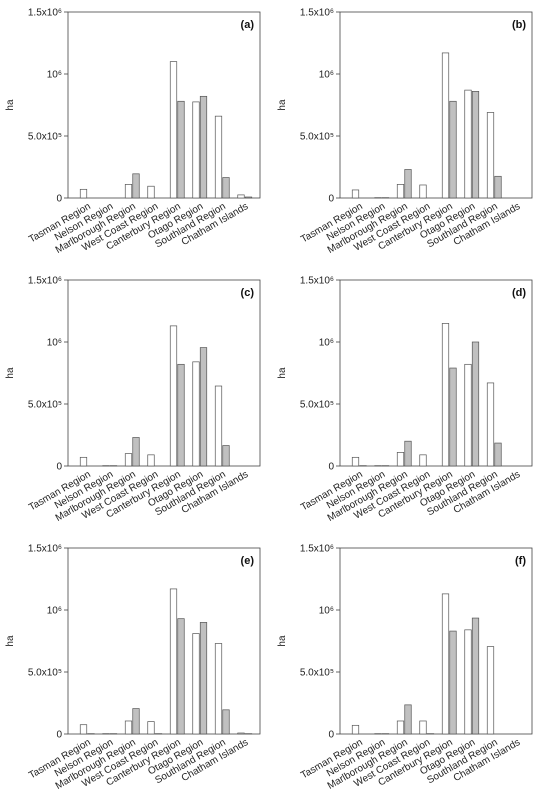 Image resolution: width=550 pixels, height=790 pixels. I want to click on panel-label: (d), so click(519, 293).